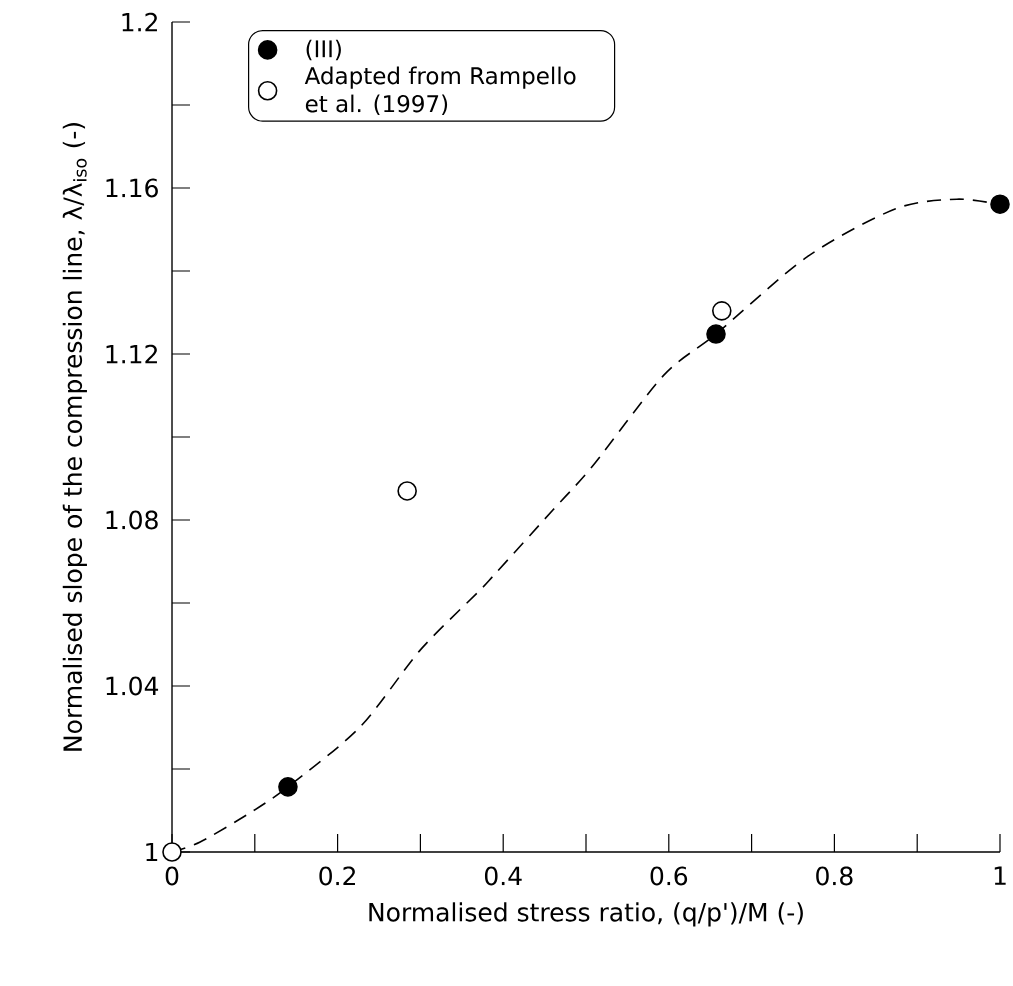  What do you see at coordinates (503, 876) in the screenshot?
I see `x-tick-label: 0.4` at bounding box center [503, 876].